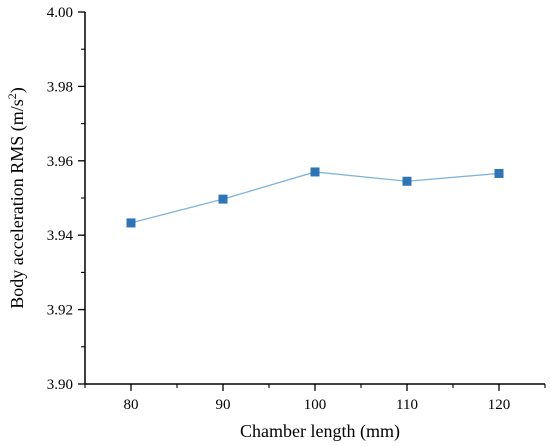  I want to click on x-tick-label: 120, so click(499, 405).